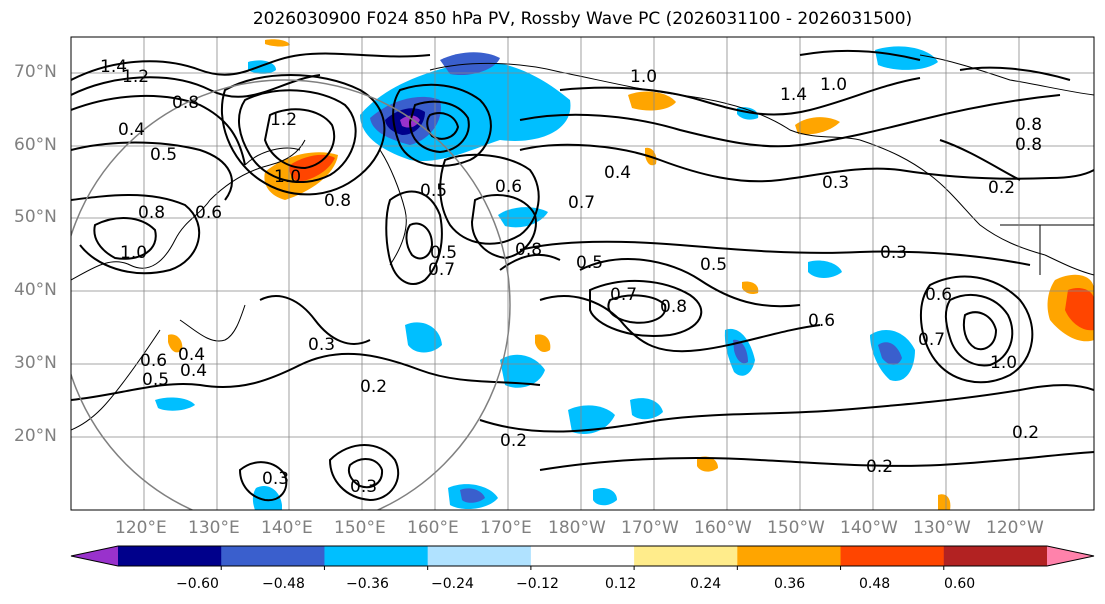 This screenshot has height=604, width=1105. Describe the element at coordinates (960, 584) in the screenshot. I see `colorbar-tick-label: 0.60` at that location.